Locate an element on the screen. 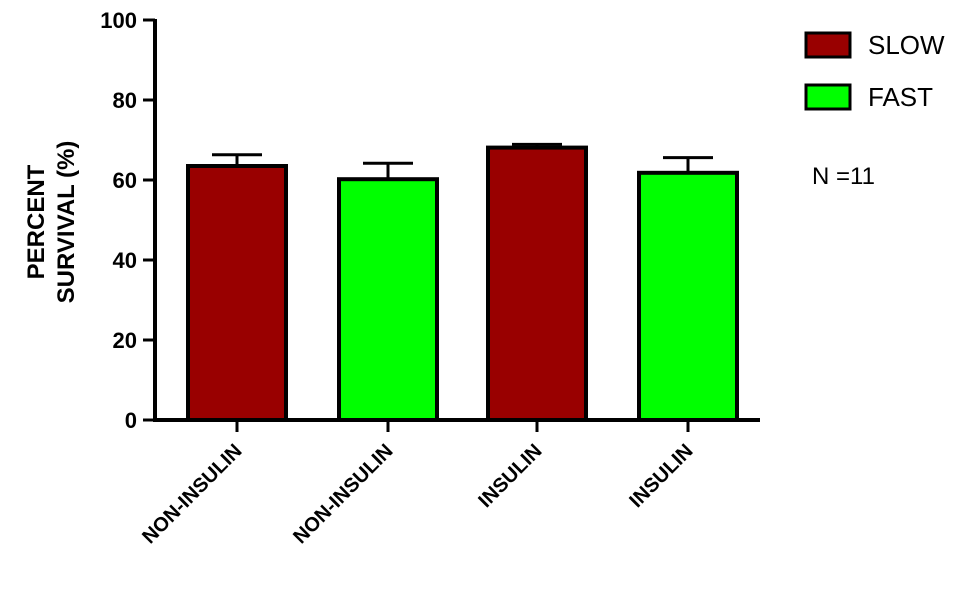 The height and width of the screenshot is (611, 973). sample-size-annotation: N =11 is located at coordinates (843, 176).